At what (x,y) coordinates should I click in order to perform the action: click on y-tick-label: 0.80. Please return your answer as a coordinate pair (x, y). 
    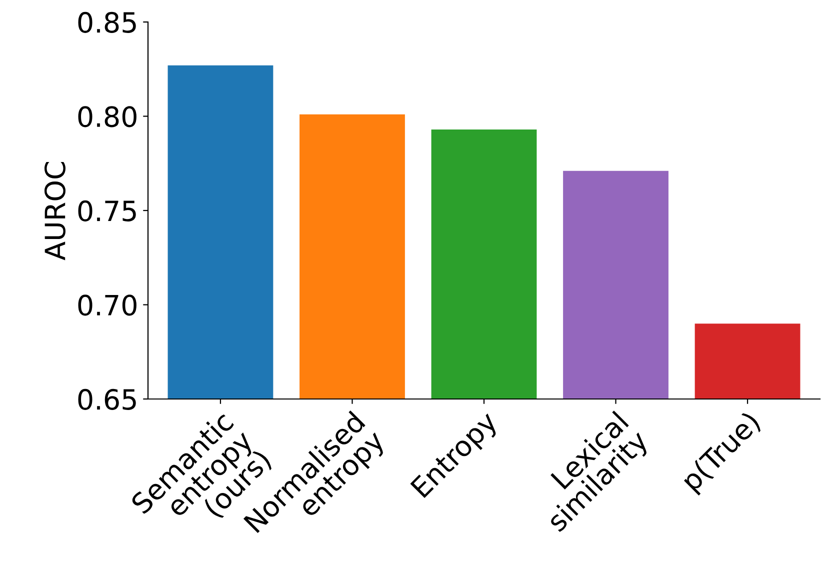
    Looking at the image, I should click on (107, 117).